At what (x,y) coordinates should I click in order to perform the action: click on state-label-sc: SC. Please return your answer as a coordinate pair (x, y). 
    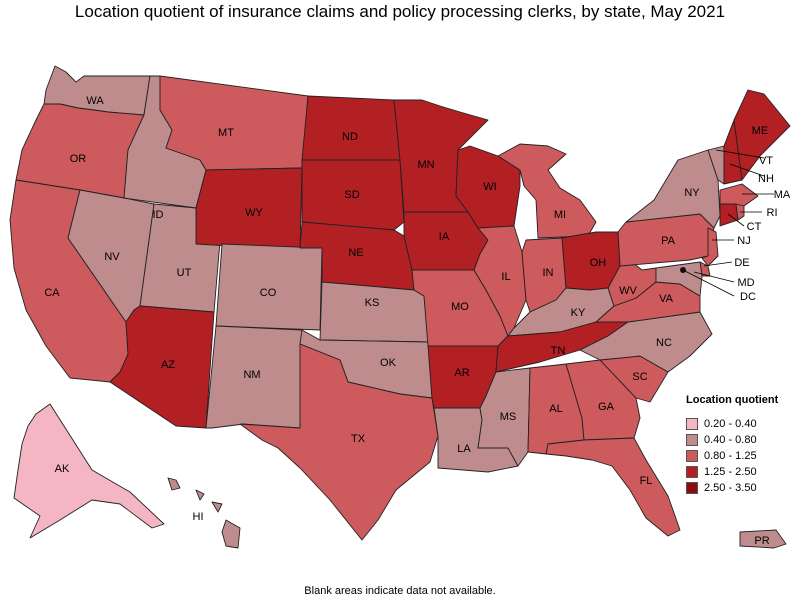
    Looking at the image, I should click on (639, 377).